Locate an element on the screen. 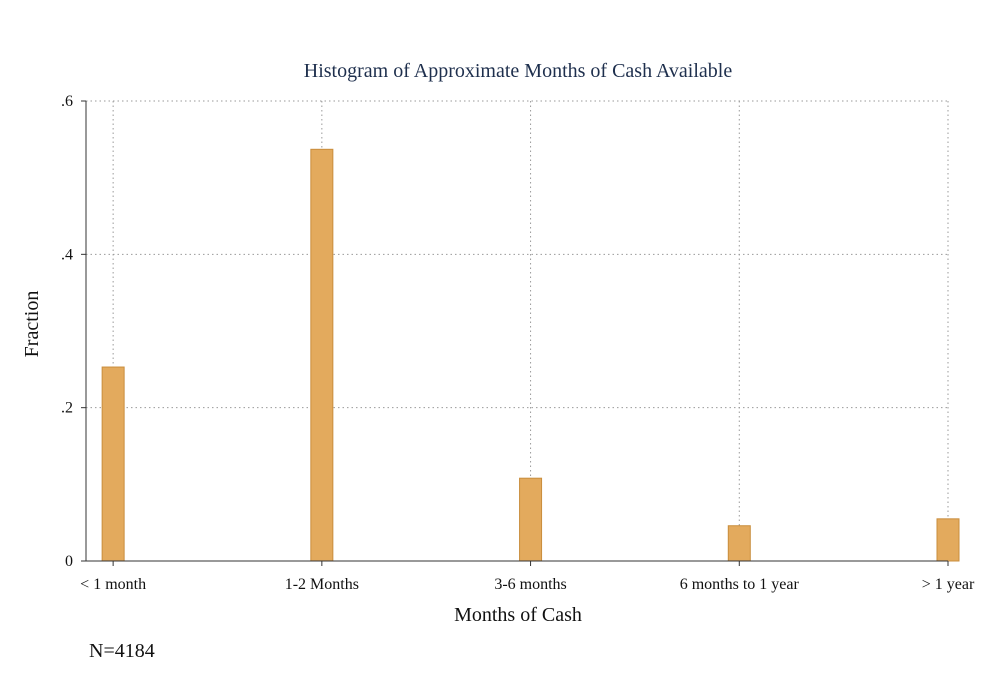 The height and width of the screenshot is (677, 988). y-axis-title: Fraction is located at coordinates (32, 324).